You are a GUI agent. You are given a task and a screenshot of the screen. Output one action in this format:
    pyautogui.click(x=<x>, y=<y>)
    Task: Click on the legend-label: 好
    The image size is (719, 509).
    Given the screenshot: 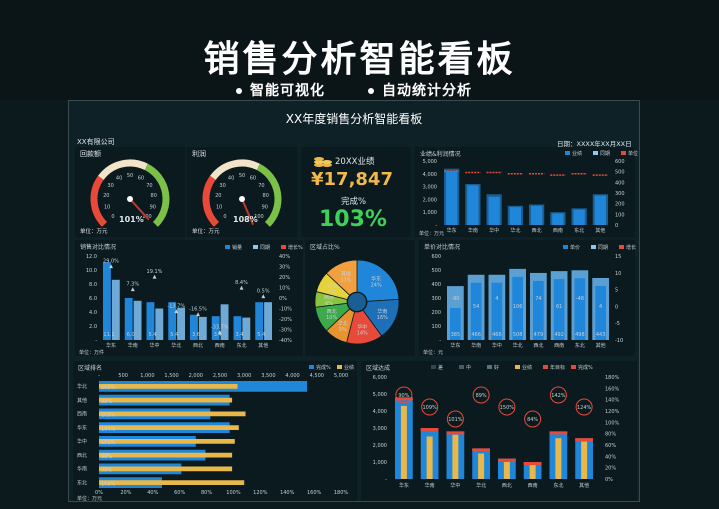 What is the action you would take?
    pyautogui.click(x=496, y=367)
    